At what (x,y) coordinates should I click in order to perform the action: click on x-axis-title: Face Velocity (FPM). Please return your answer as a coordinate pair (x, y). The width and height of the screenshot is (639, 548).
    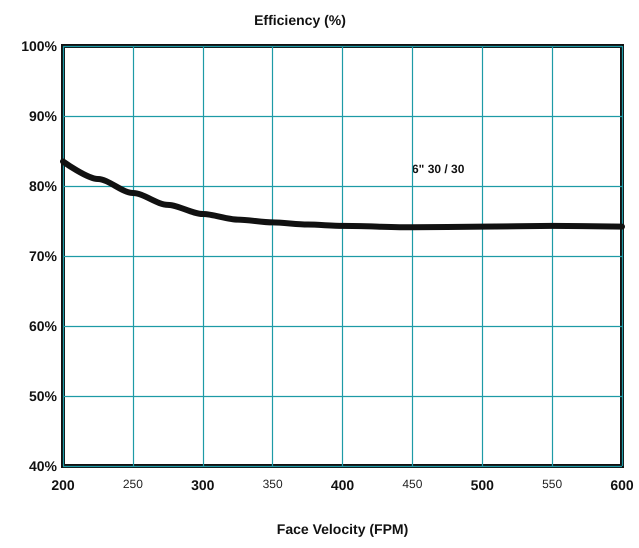
    Looking at the image, I should click on (342, 529).